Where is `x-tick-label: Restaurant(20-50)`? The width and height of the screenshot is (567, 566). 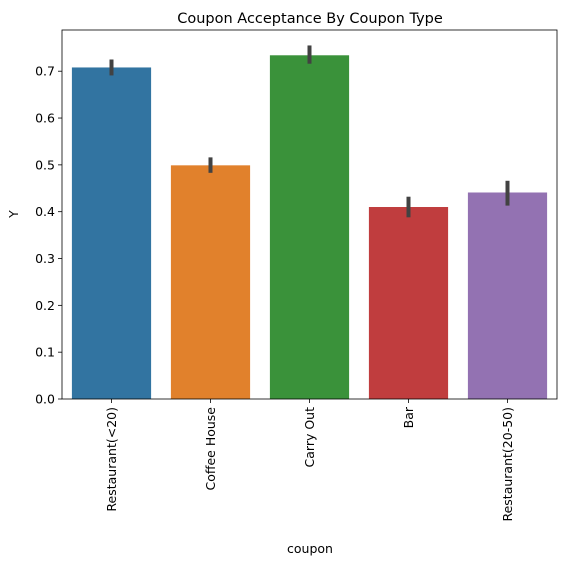 x-tick-label: Restaurant(20-50) is located at coordinates (507, 464).